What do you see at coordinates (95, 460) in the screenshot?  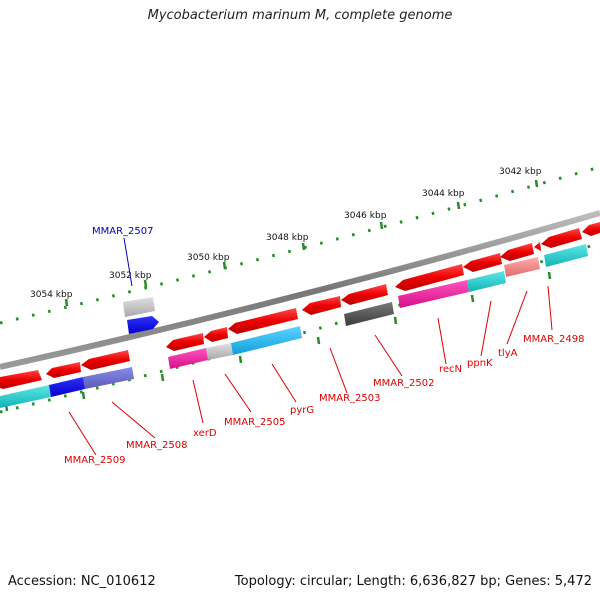 I see `gene-label-MMAR_2509: MMAR_2509` at bounding box center [95, 460].